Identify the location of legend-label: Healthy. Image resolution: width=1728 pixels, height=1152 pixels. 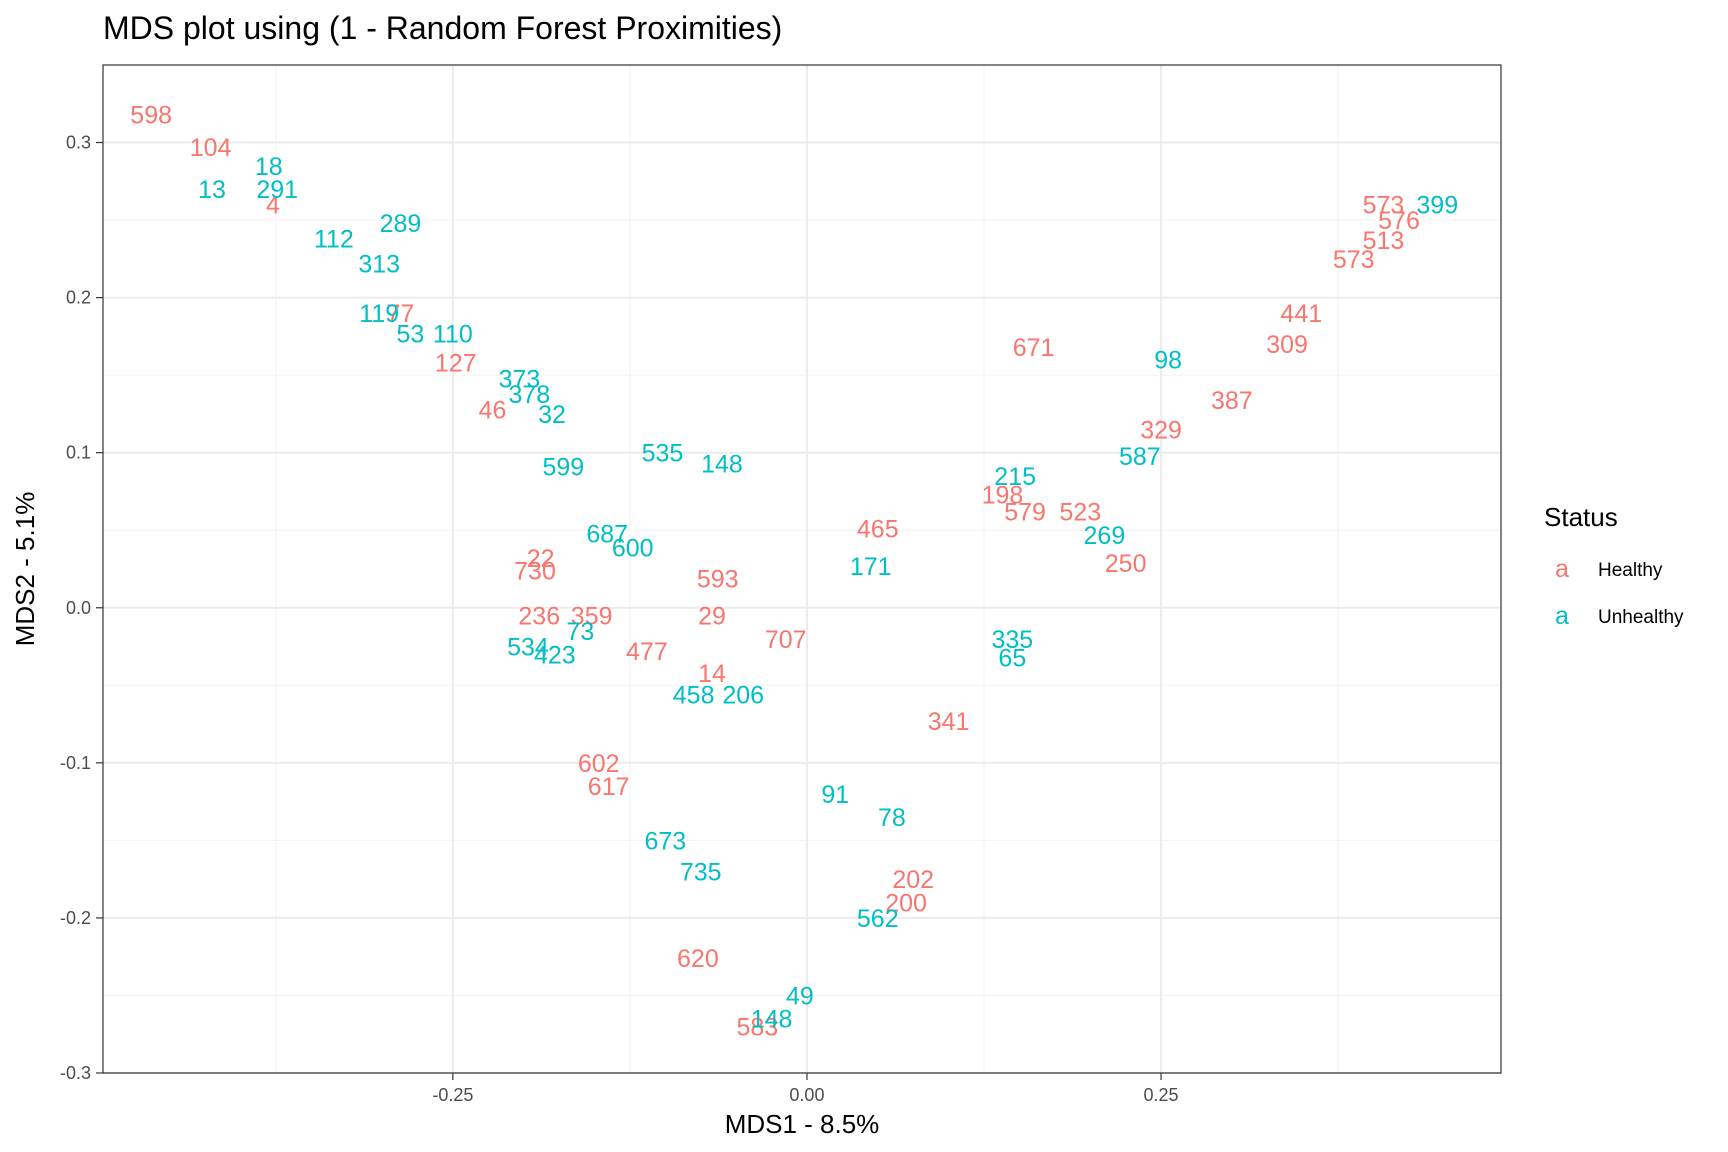
(1630, 570).